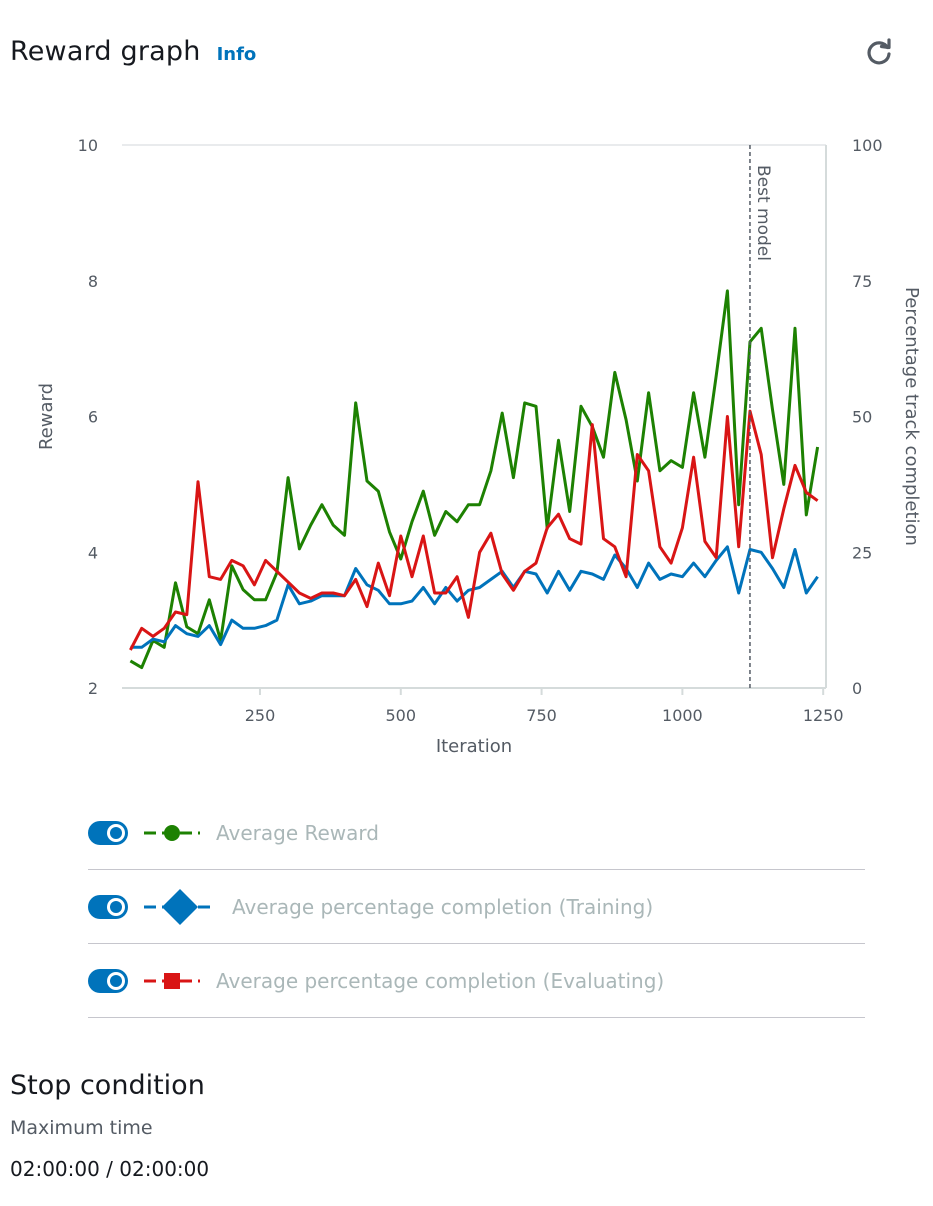 The image size is (933, 1206). I want to click on legend-diamond-marker-icon, so click(180, 906).